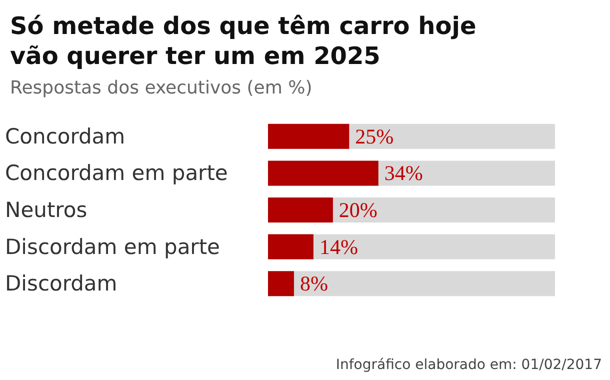 This screenshot has width=610, height=380. Describe the element at coordinates (358, 210) in the screenshot. I see `data-label: 20%` at that location.